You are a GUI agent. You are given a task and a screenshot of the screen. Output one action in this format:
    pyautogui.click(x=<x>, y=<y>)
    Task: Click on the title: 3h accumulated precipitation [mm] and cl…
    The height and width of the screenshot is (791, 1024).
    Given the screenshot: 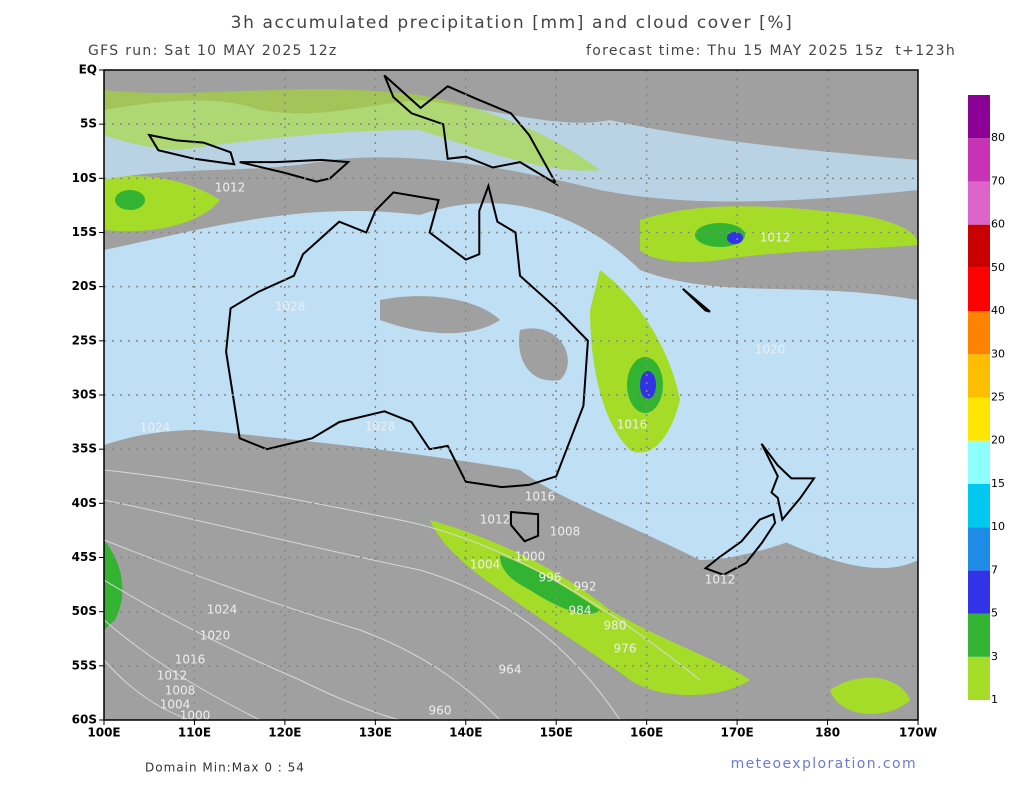 What is the action you would take?
    pyautogui.click(x=512, y=23)
    